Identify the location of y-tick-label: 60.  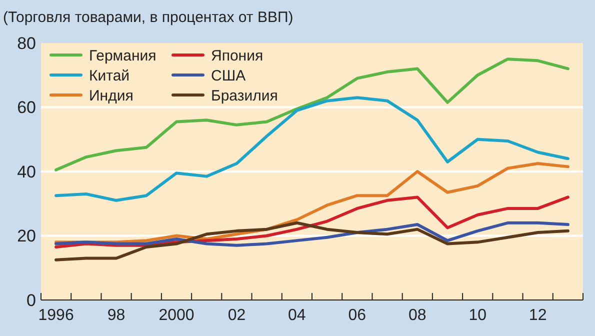
(26, 108).